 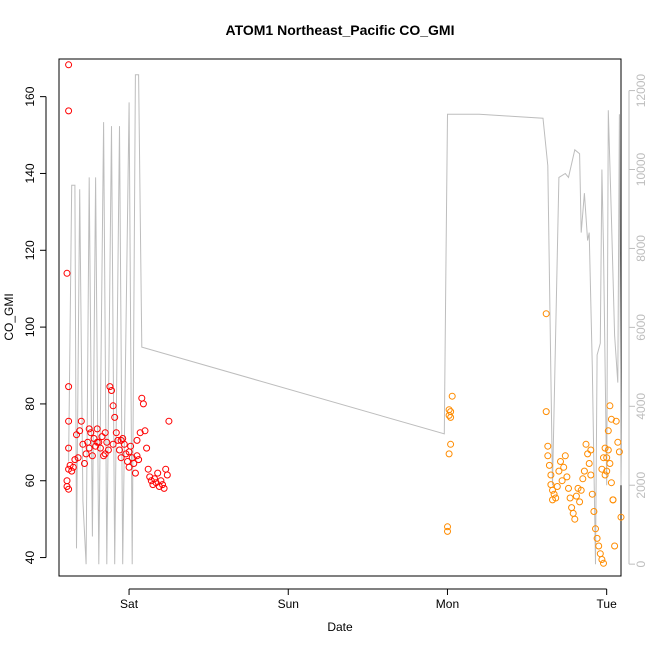 I want to click on y-tick-label: 40, so click(x=30, y=558).